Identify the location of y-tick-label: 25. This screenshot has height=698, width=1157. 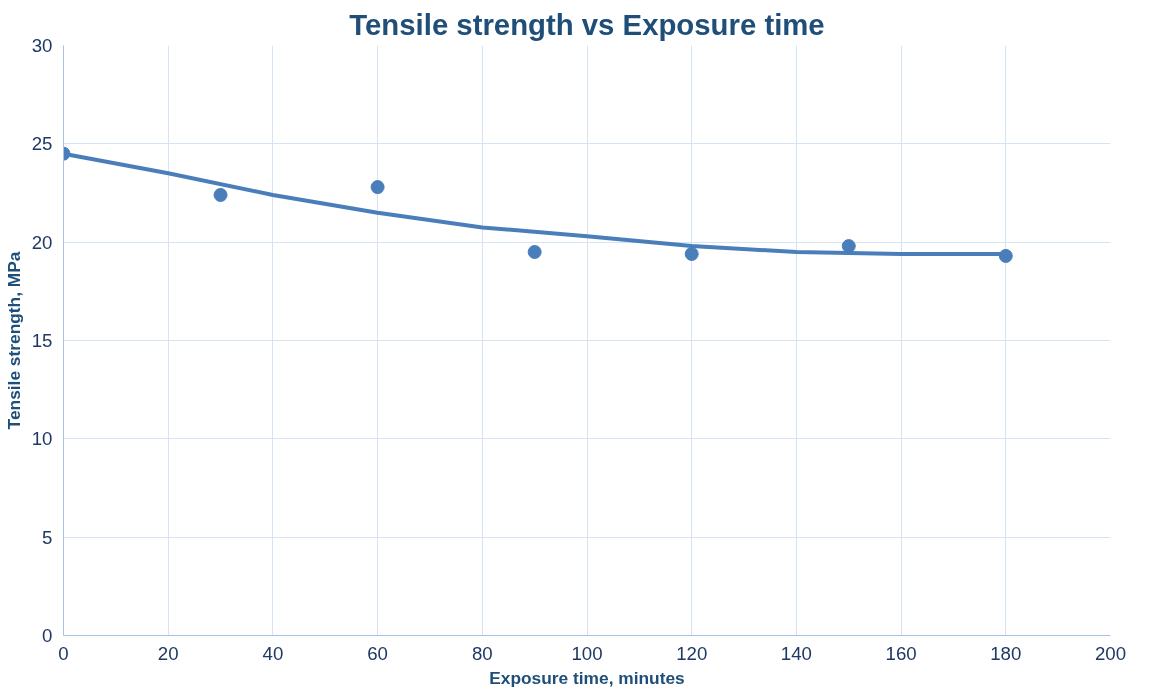
(42, 144).